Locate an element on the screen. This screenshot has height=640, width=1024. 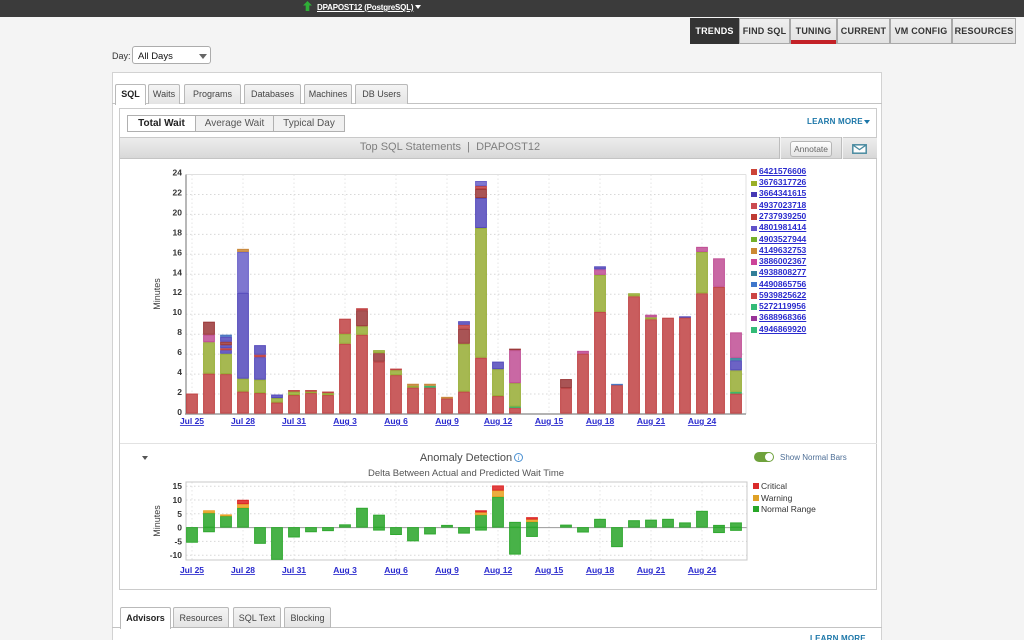
svg-text: -5 is located at coordinates (178, 541).